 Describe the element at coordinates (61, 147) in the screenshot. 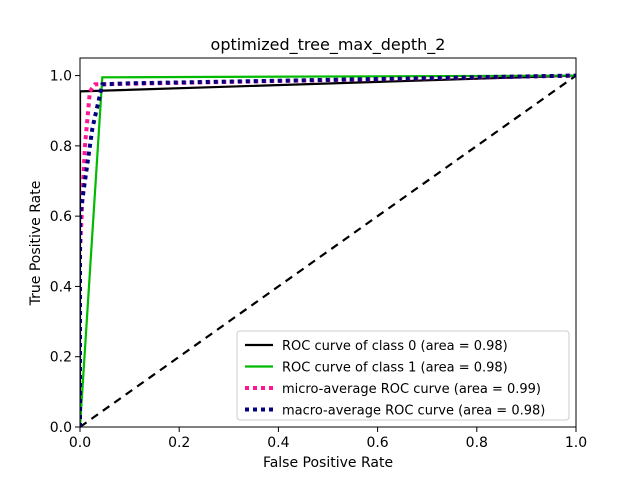

I see `y-tick-label: 0.8` at that location.